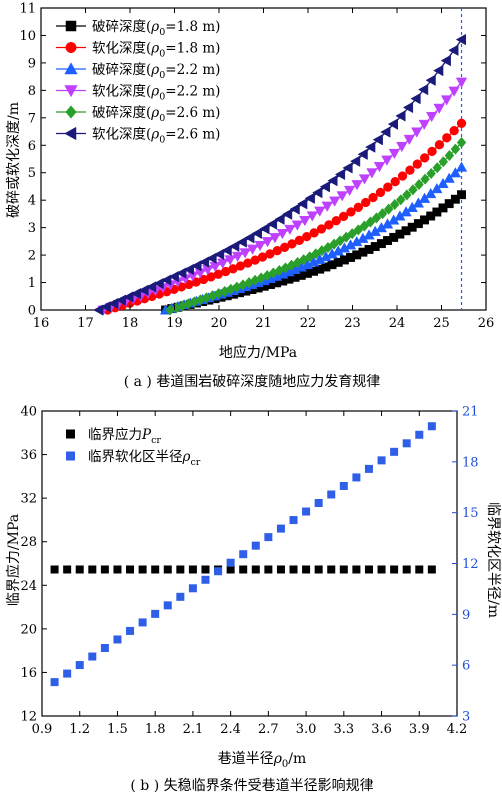  I want to click on chart-a-x-tick-label: 21, so click(263, 323).